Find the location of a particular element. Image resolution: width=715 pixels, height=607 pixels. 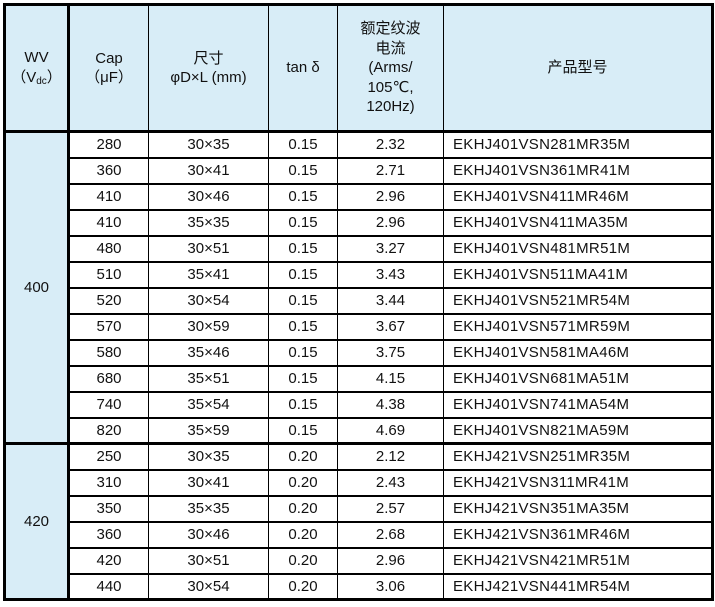

size-cell: 35×46 is located at coordinates (208, 352).